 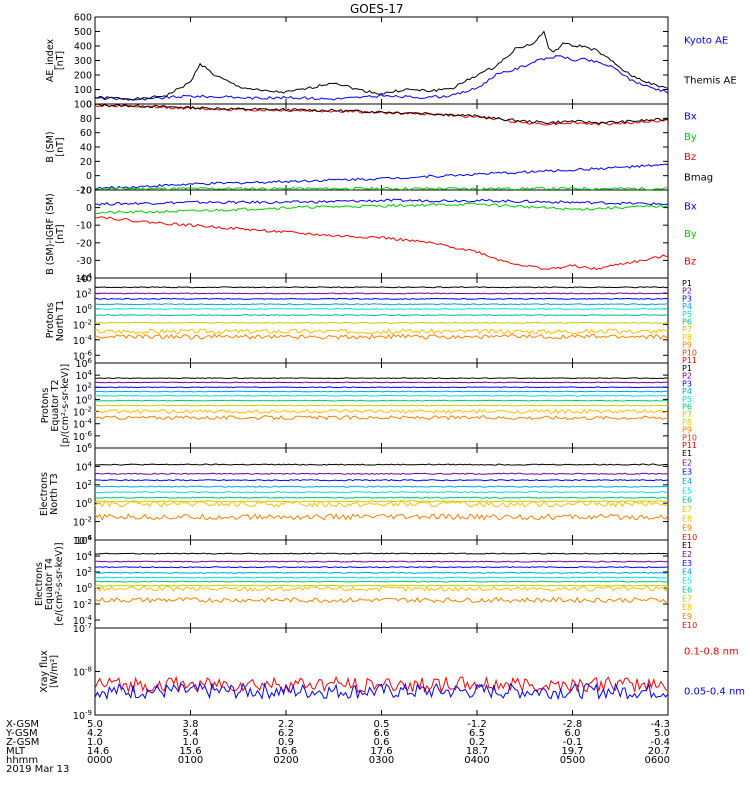 I want to click on y-tick-label: 10⁻², so click(x=82, y=522).